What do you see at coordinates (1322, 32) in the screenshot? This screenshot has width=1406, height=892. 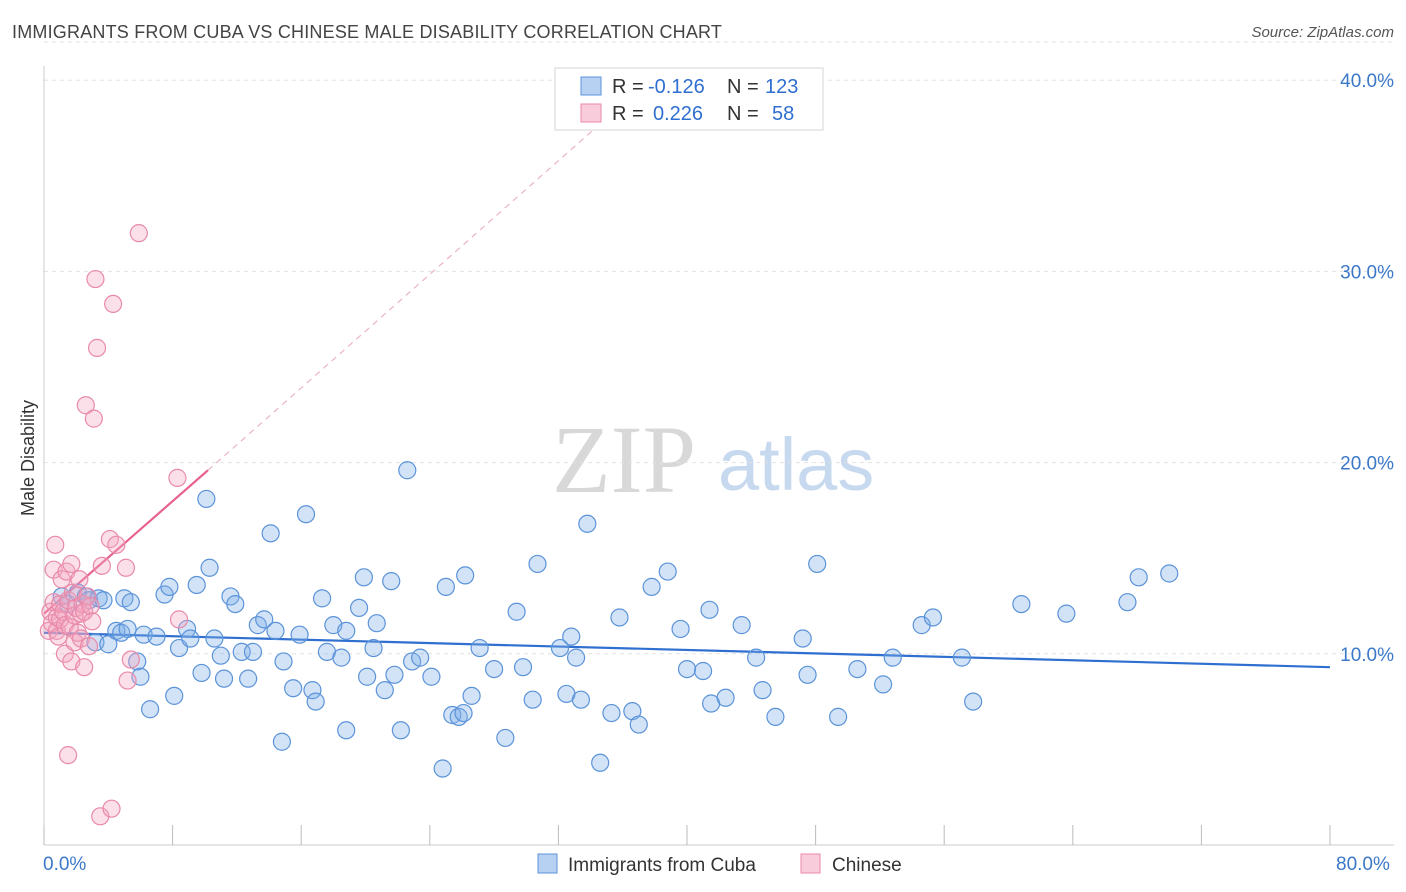 I see `source-credit: Source: ZipAtlas.com` at bounding box center [1322, 32].